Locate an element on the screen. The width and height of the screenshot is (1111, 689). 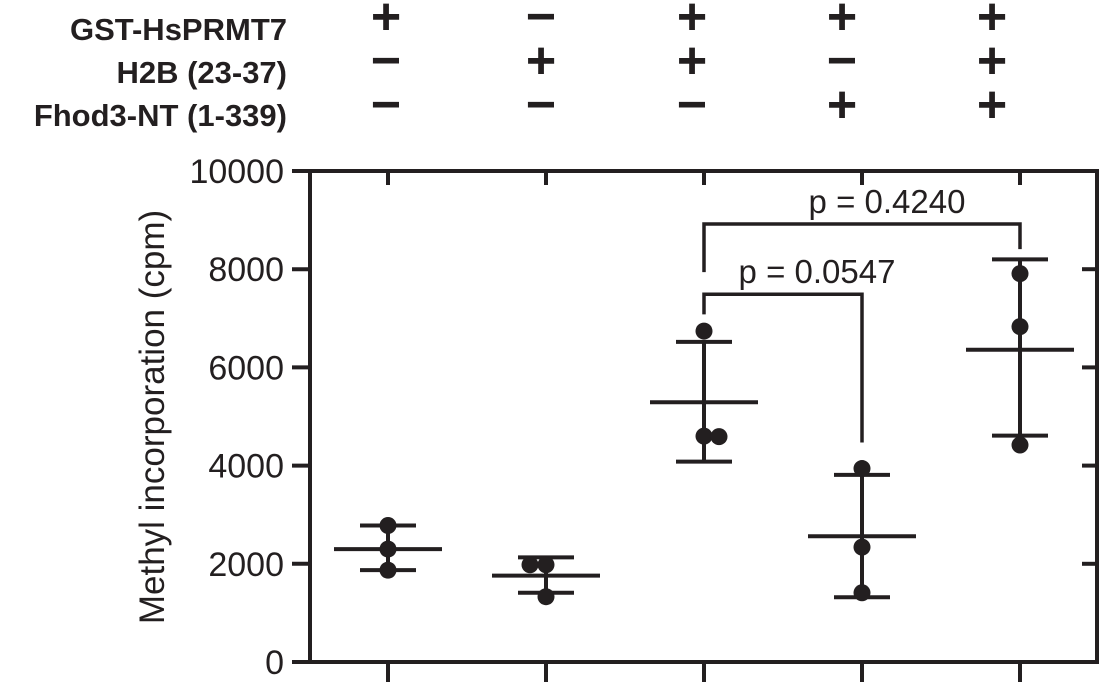
y-axis-label: Methyl incorporation (cpm) is located at coordinates (152, 417).